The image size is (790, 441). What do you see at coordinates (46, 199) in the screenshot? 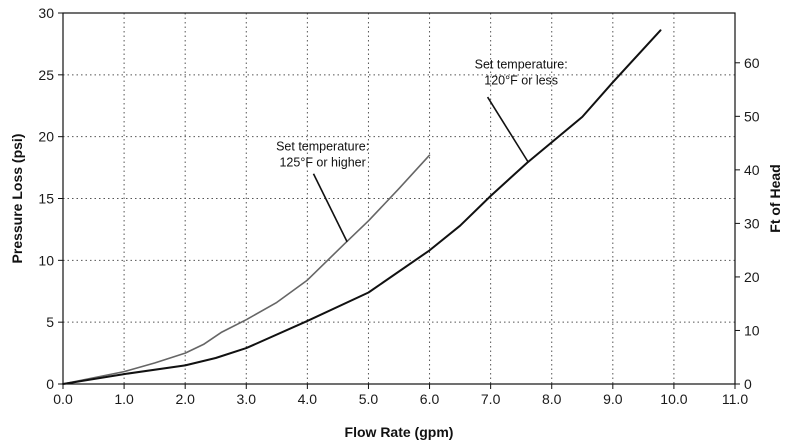
I see `y-tick-label: 15` at bounding box center [46, 199].